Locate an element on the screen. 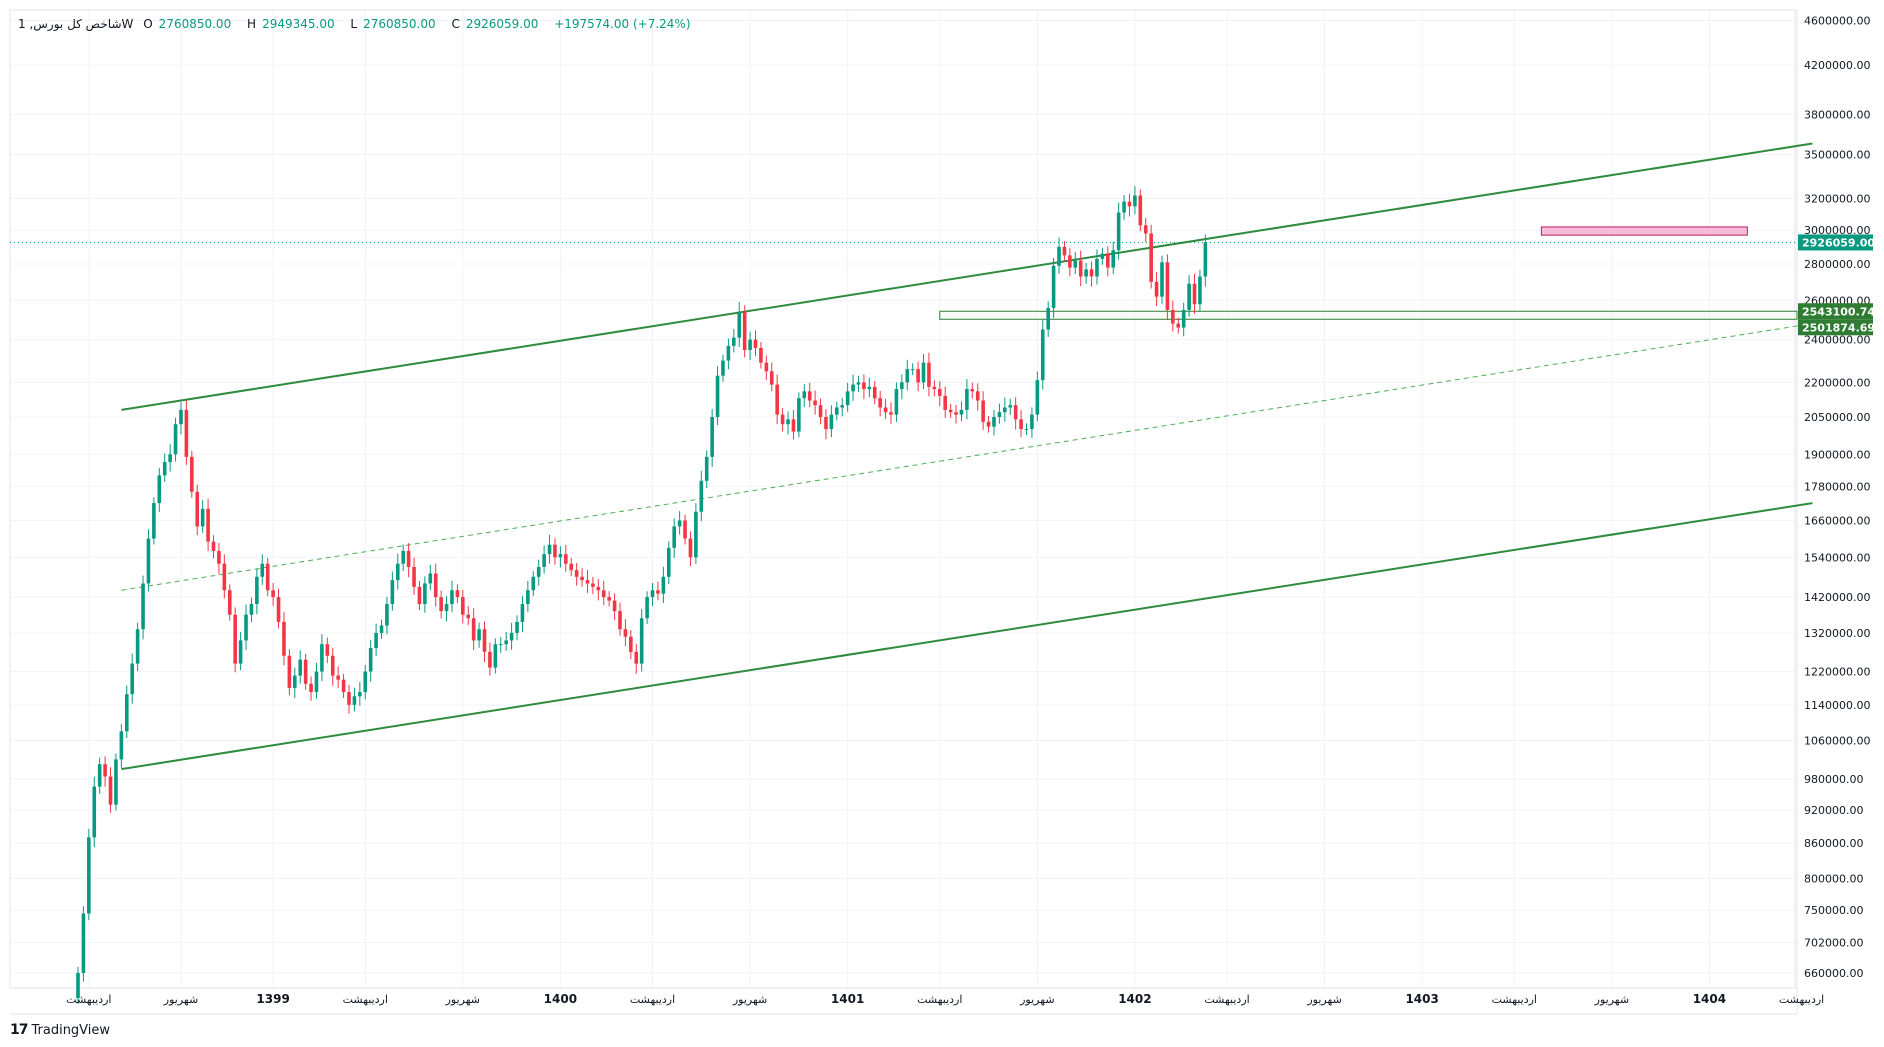  price-tick-label: 2400000.00 is located at coordinates (1837, 340).